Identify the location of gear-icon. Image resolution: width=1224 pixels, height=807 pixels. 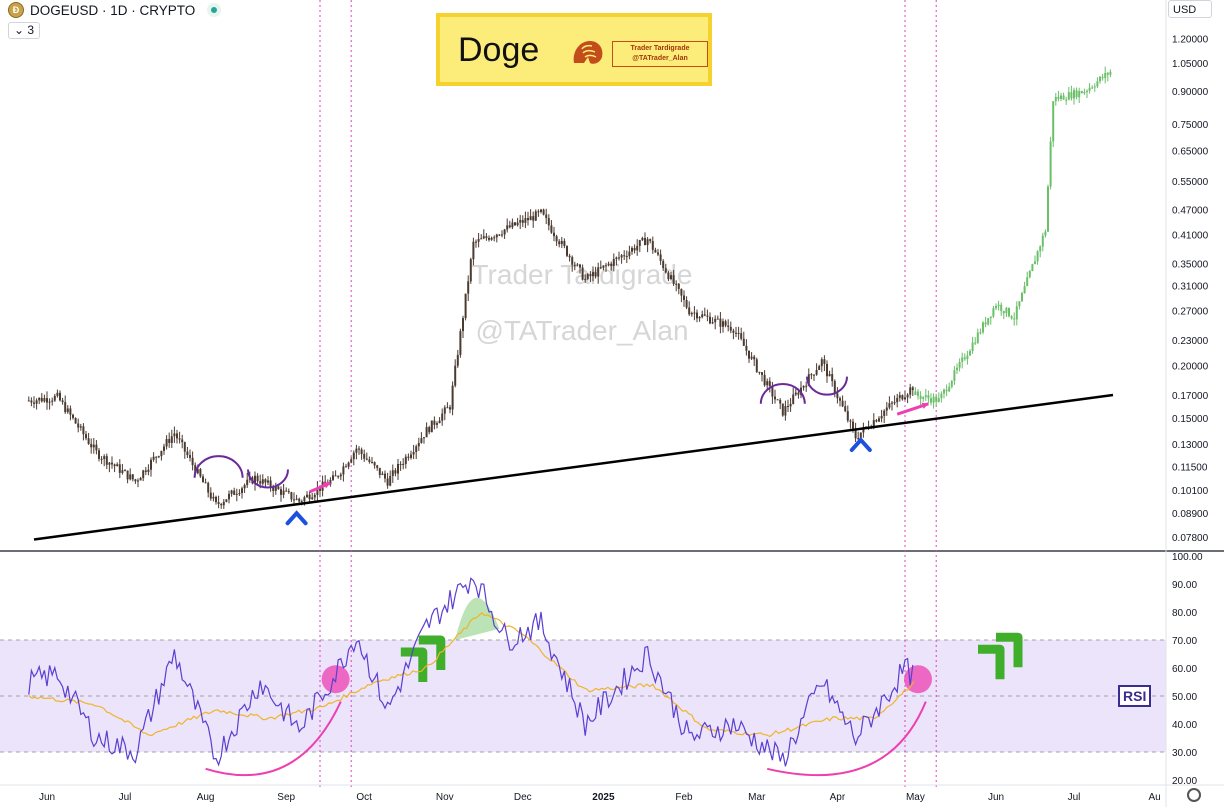
(1194, 795).